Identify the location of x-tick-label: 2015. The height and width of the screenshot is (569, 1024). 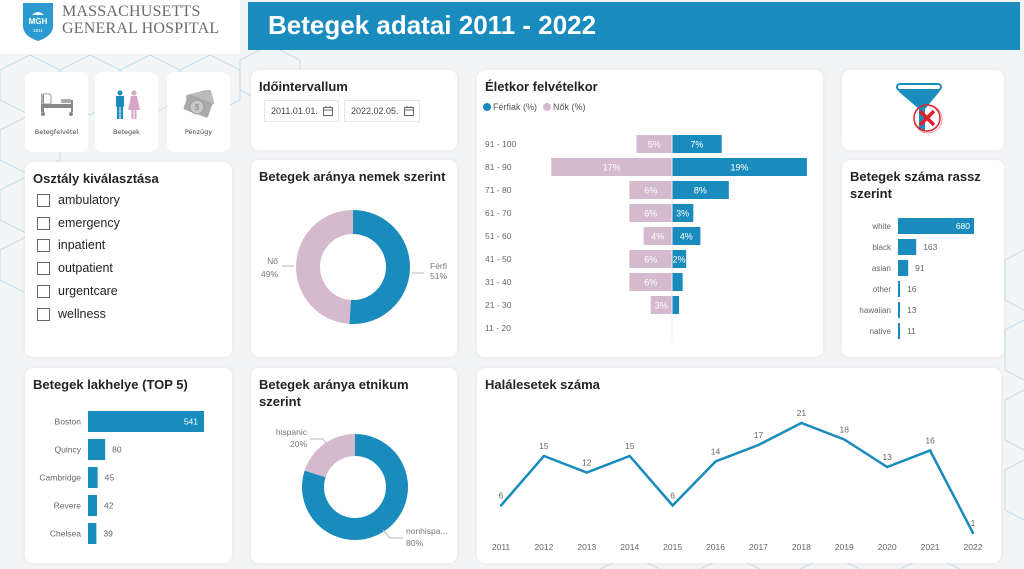
(672, 547).